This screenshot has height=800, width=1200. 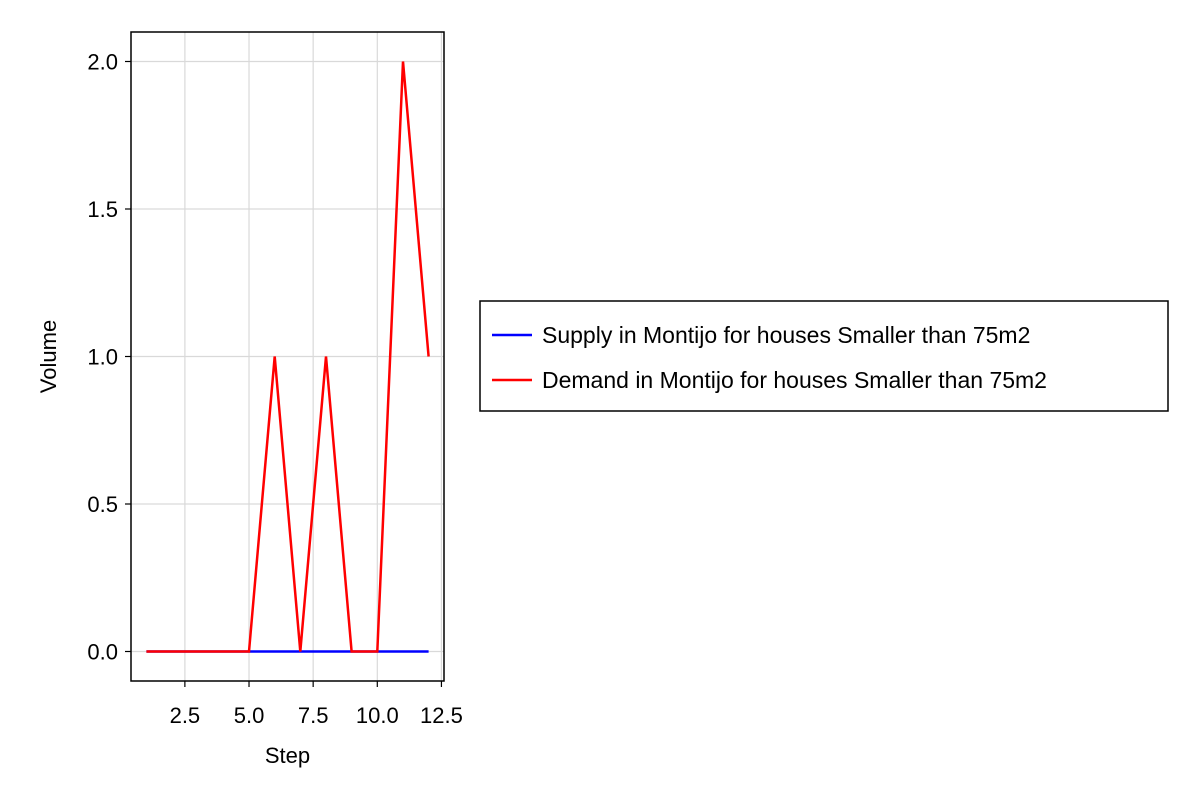 What do you see at coordinates (287, 755) in the screenshot?
I see `x-axis-label: Step` at bounding box center [287, 755].